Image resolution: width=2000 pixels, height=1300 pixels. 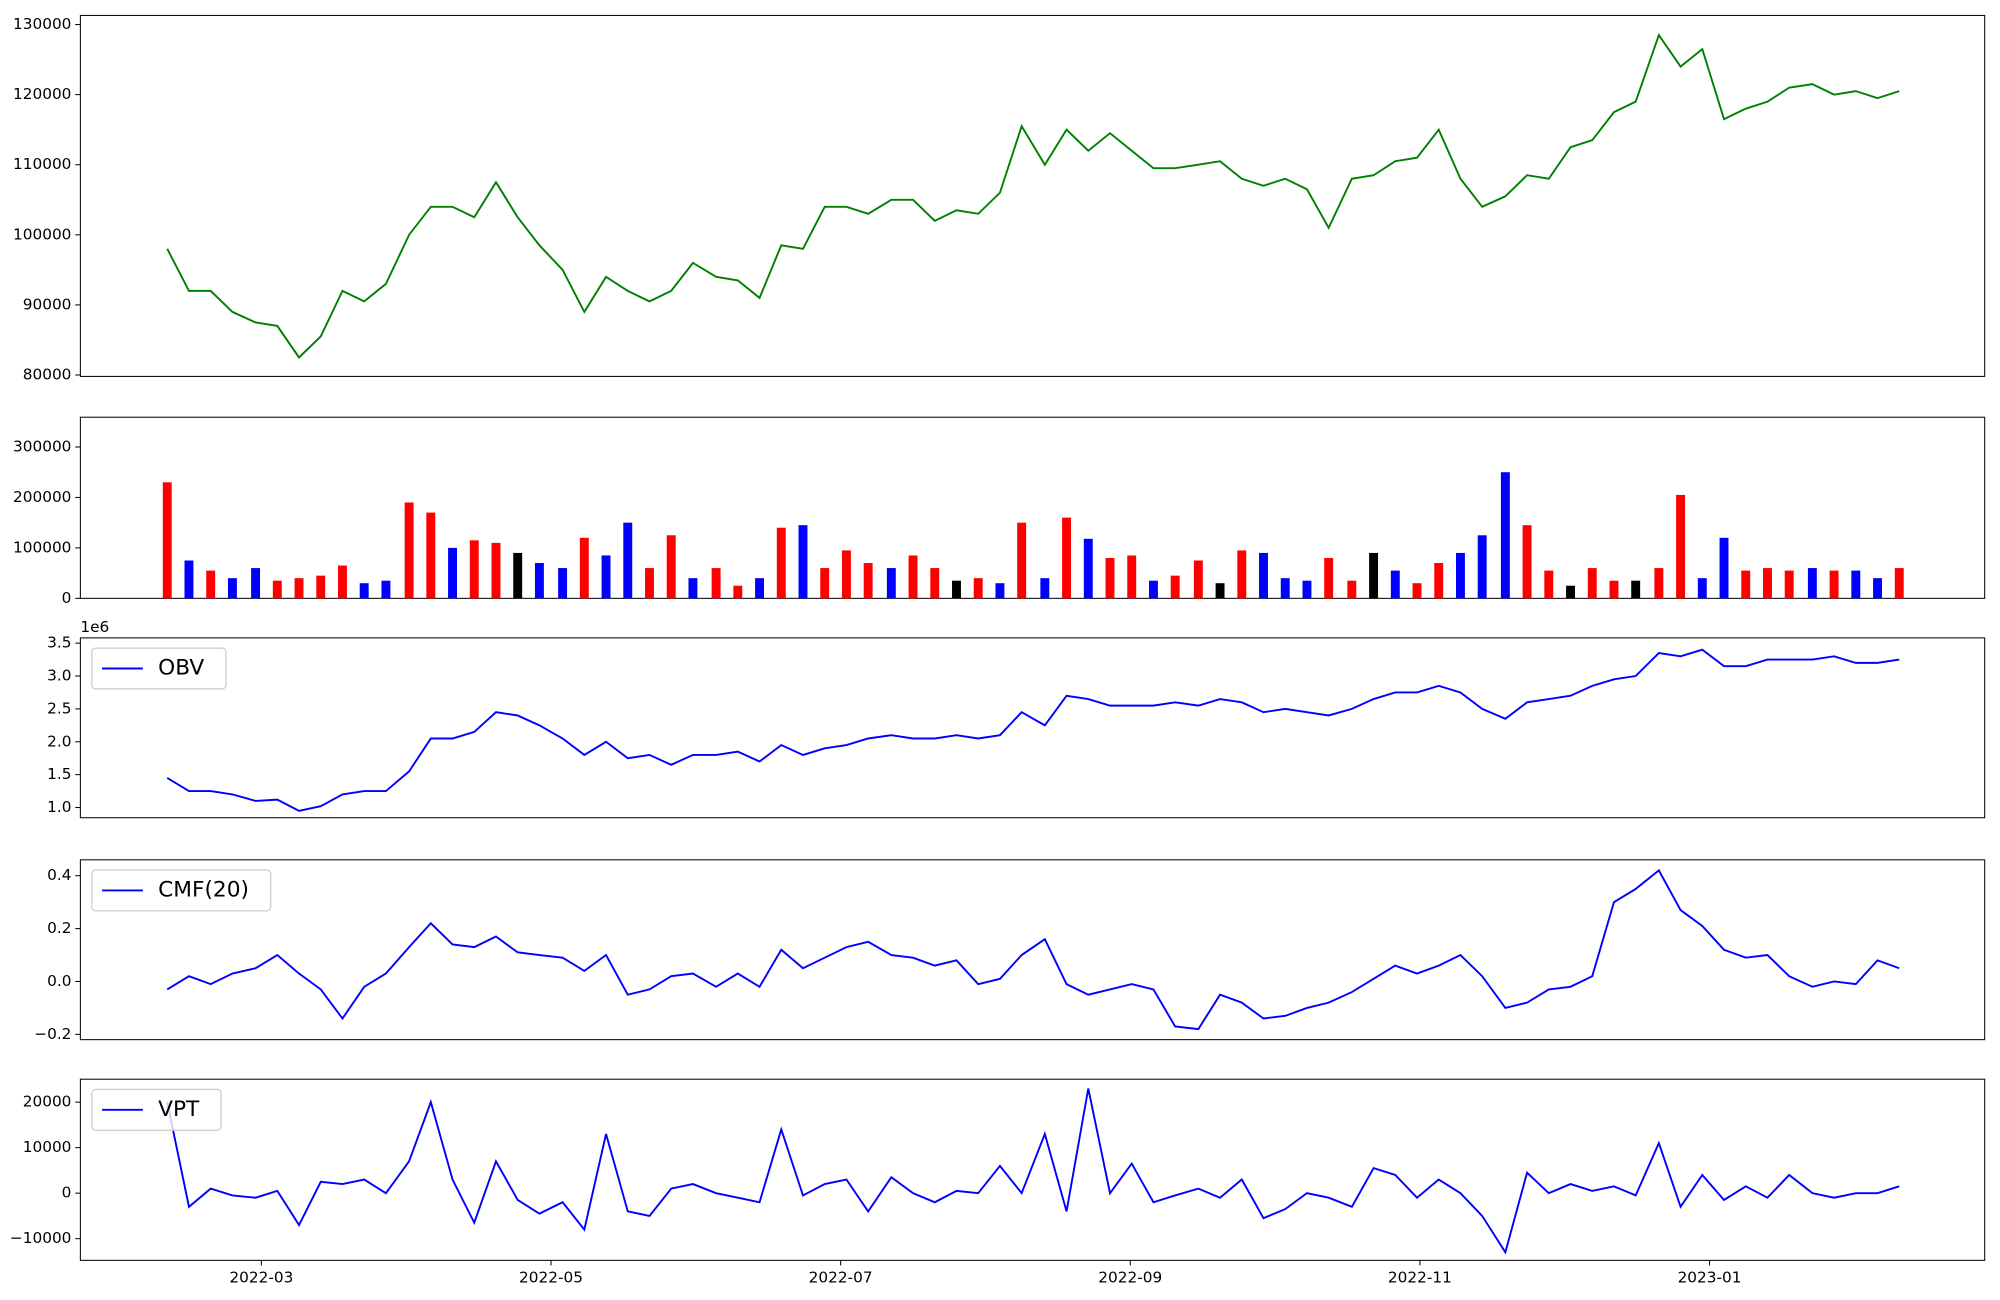 I want to click on y-tick-label: 2.0, so click(x=59, y=741).